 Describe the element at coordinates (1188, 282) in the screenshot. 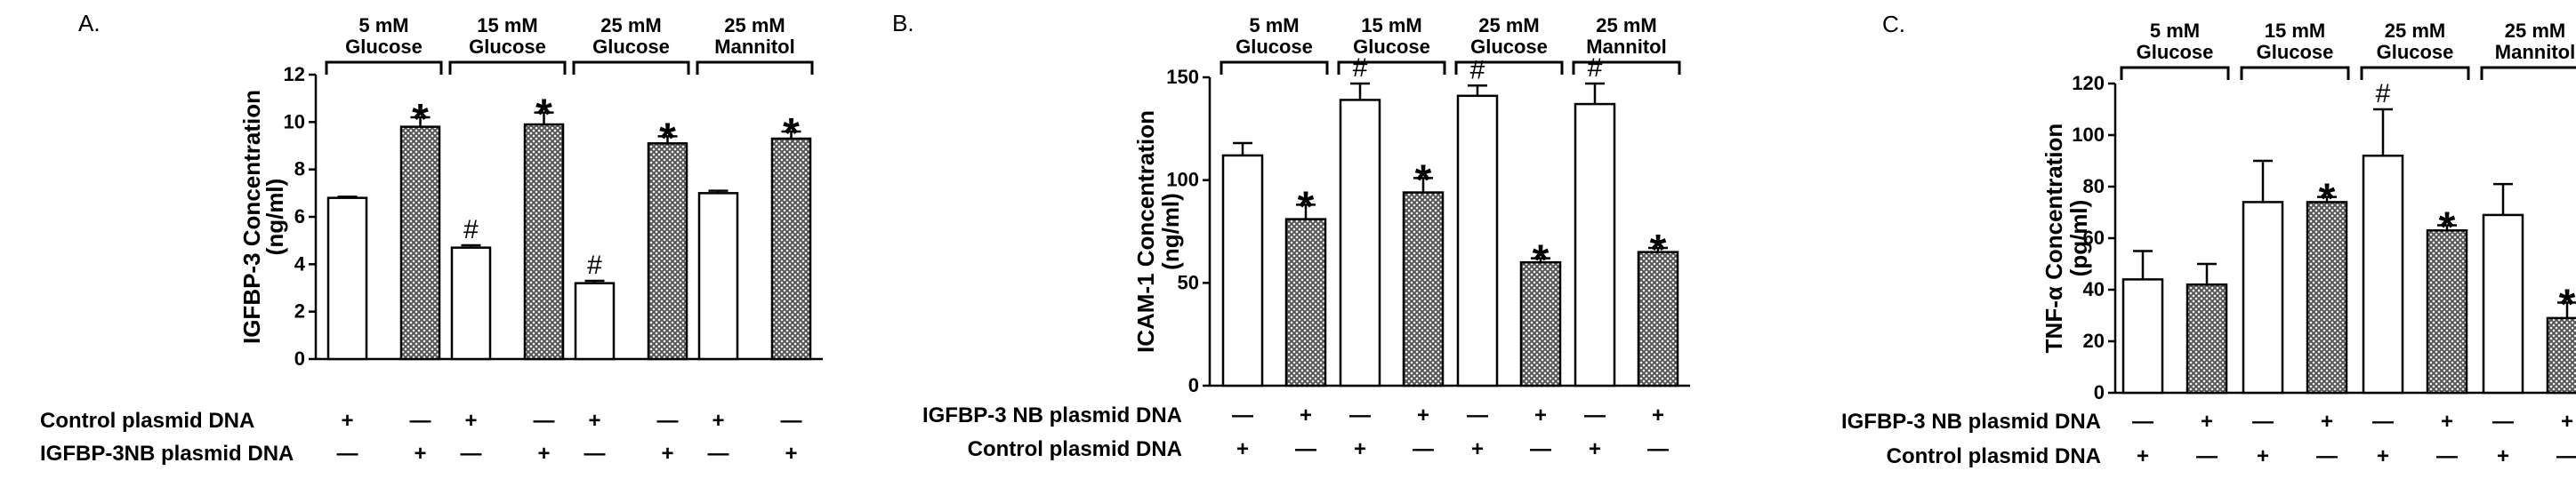

I see `y-tick-label: 50` at that location.